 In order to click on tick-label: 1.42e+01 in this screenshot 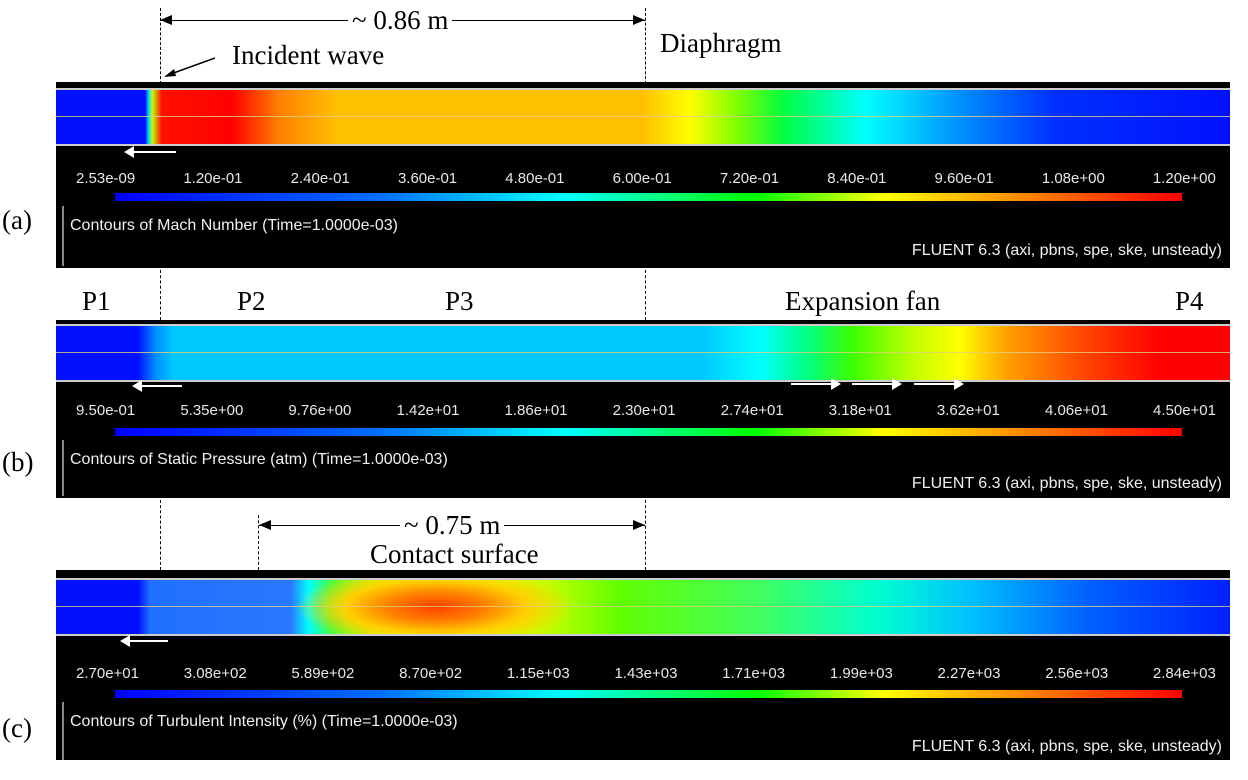, I will do `click(428, 410)`.